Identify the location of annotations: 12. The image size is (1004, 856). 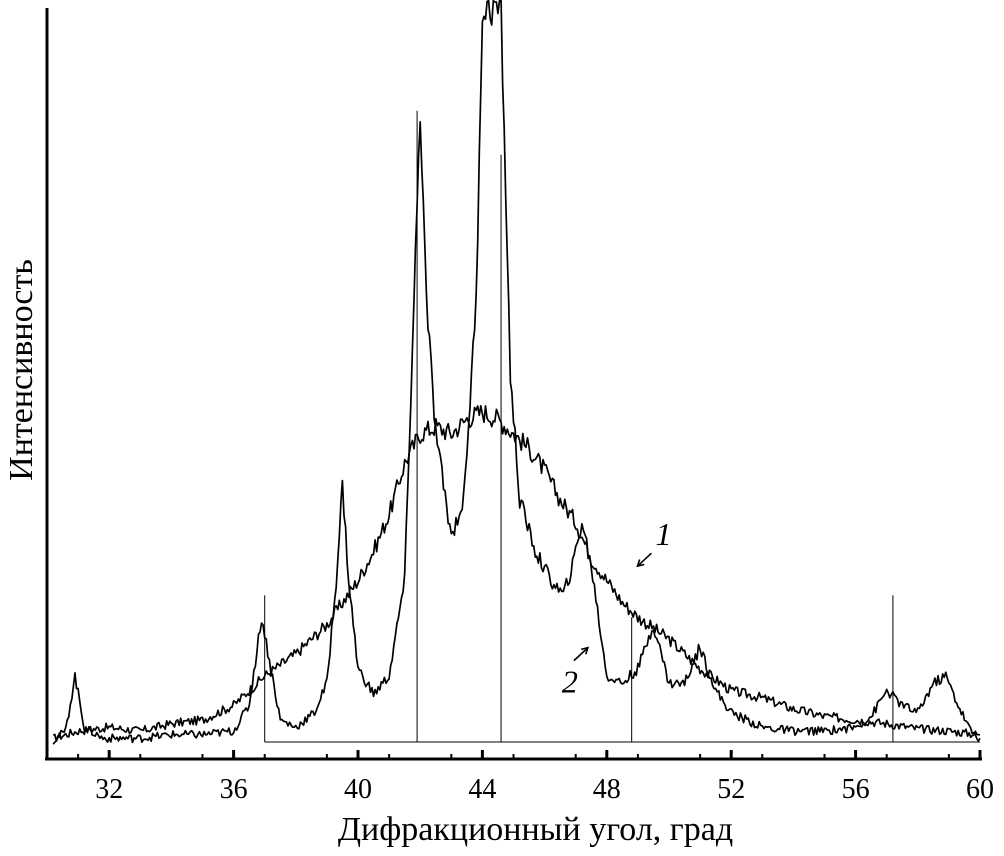
(617, 607).